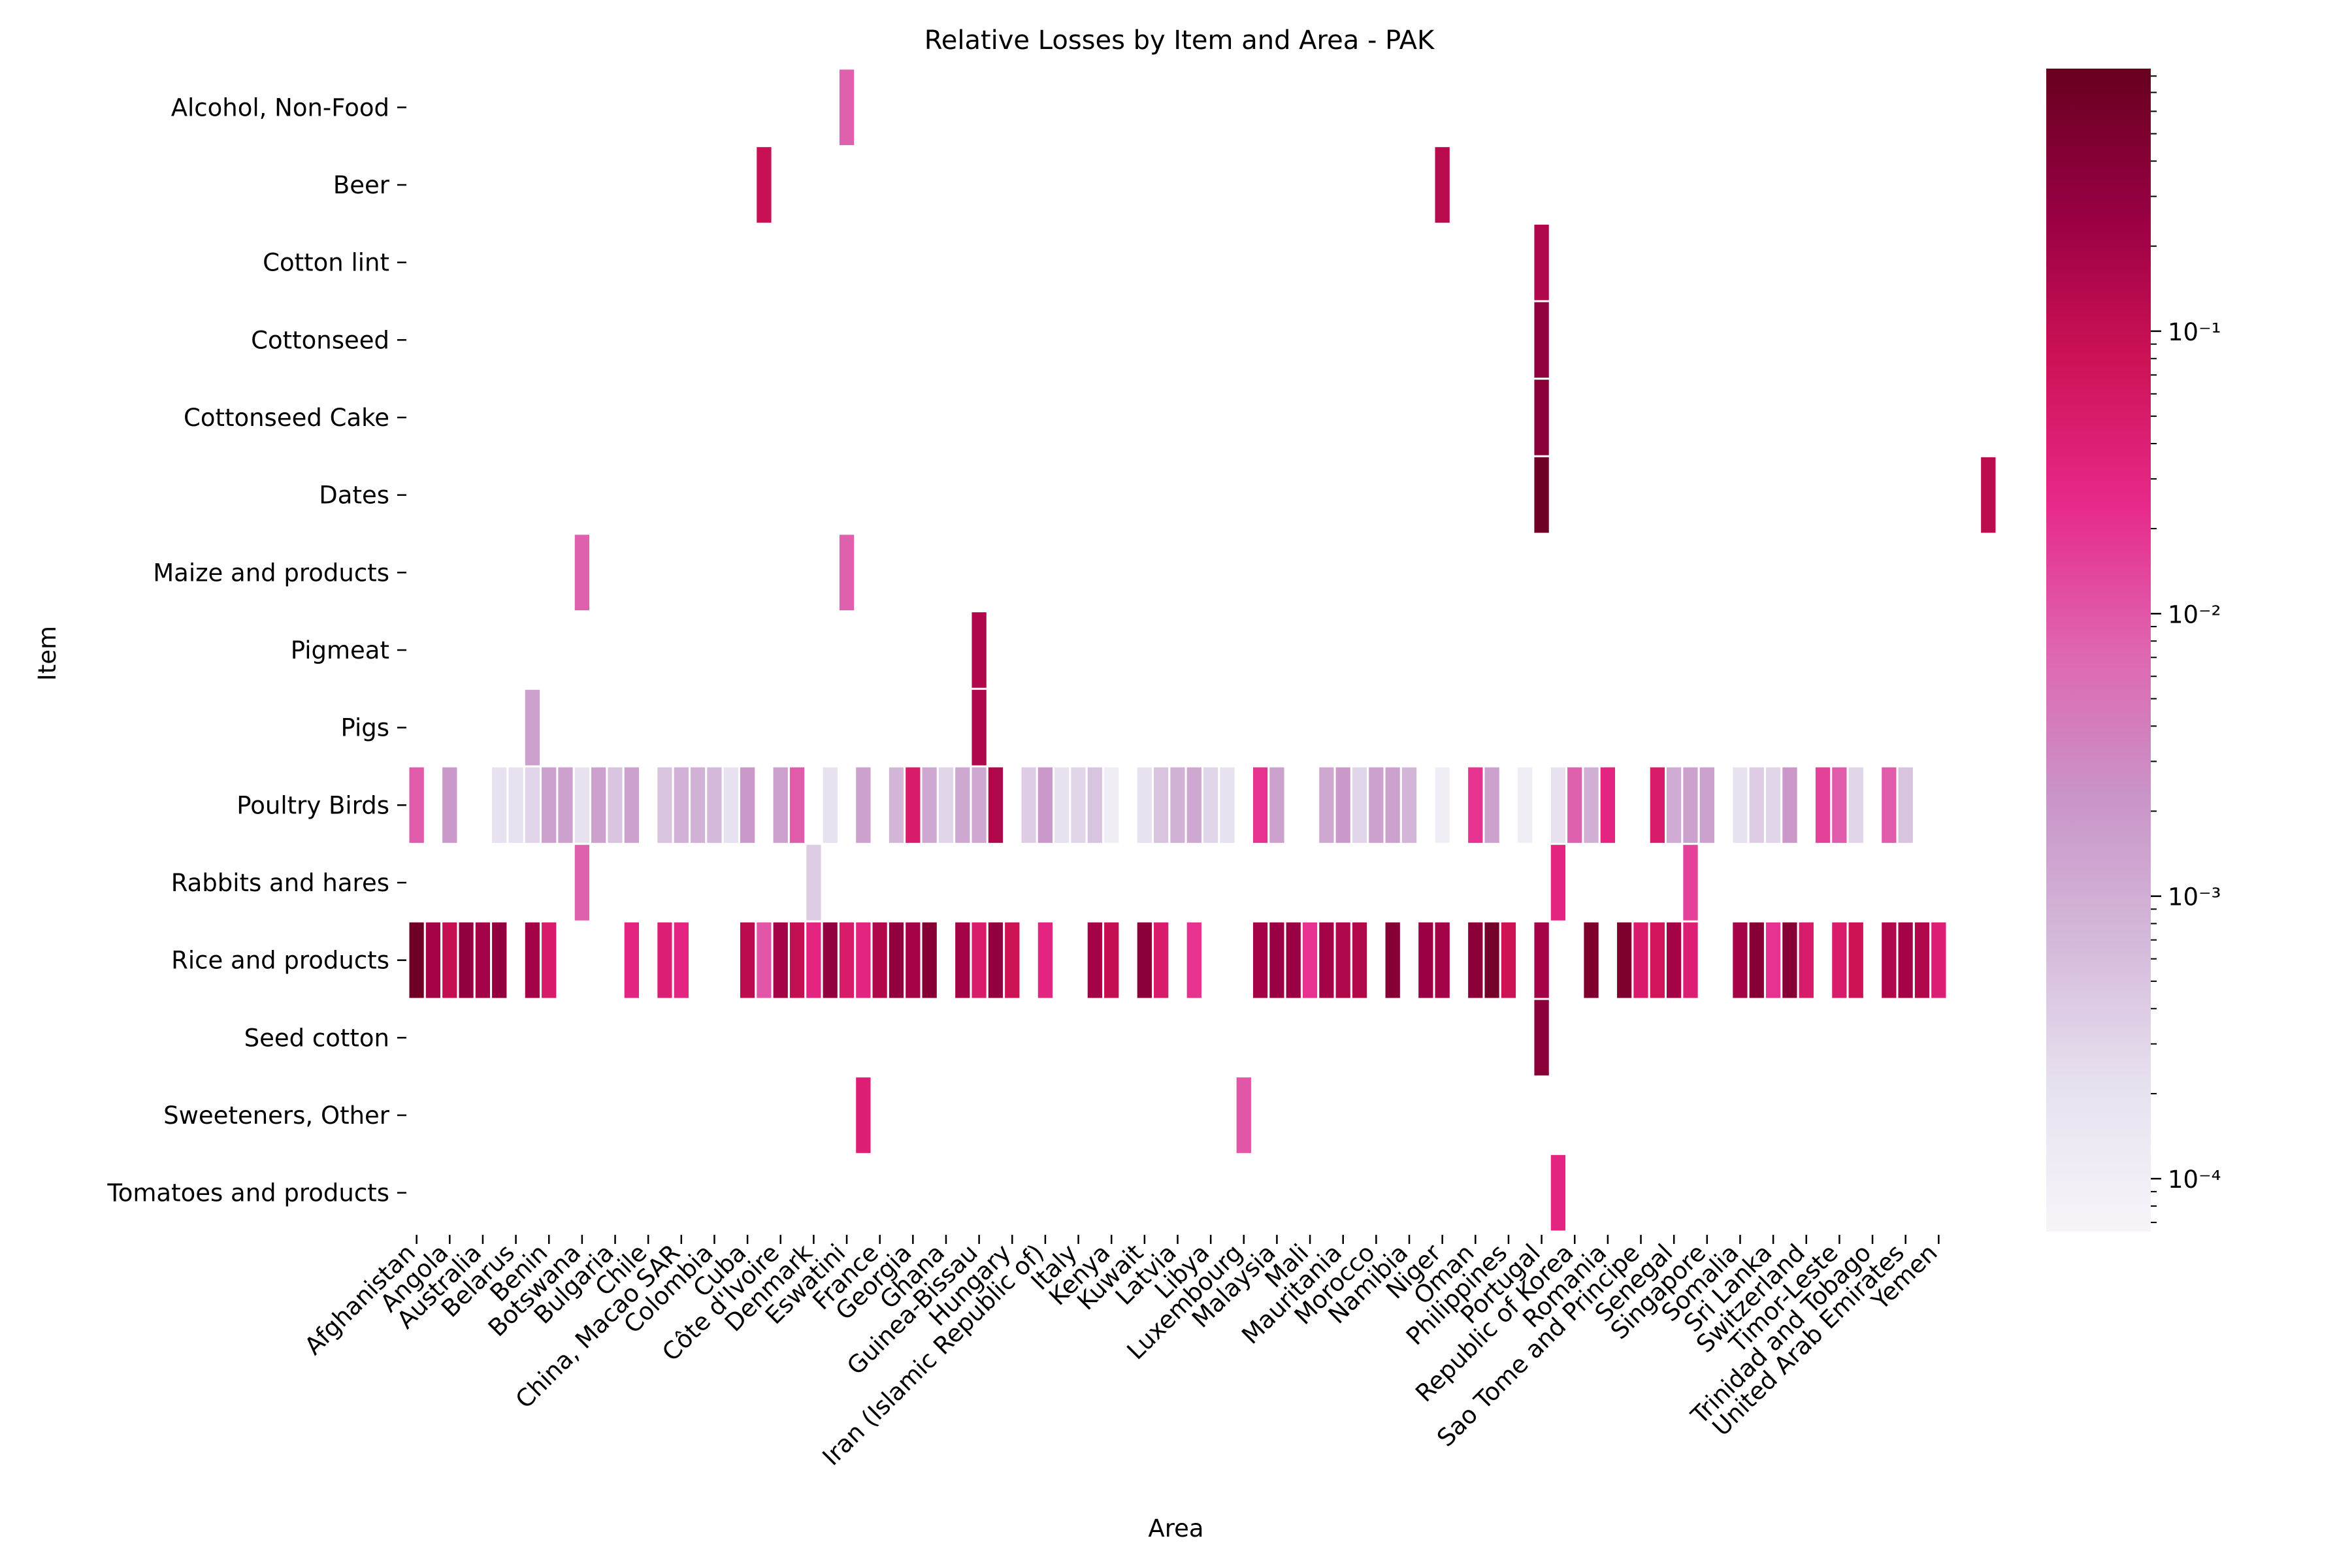 Image resolution: width=2352 pixels, height=1568 pixels. What do you see at coordinates (320, 340) in the screenshot?
I see `y-tick-label: Cottonseed` at bounding box center [320, 340].